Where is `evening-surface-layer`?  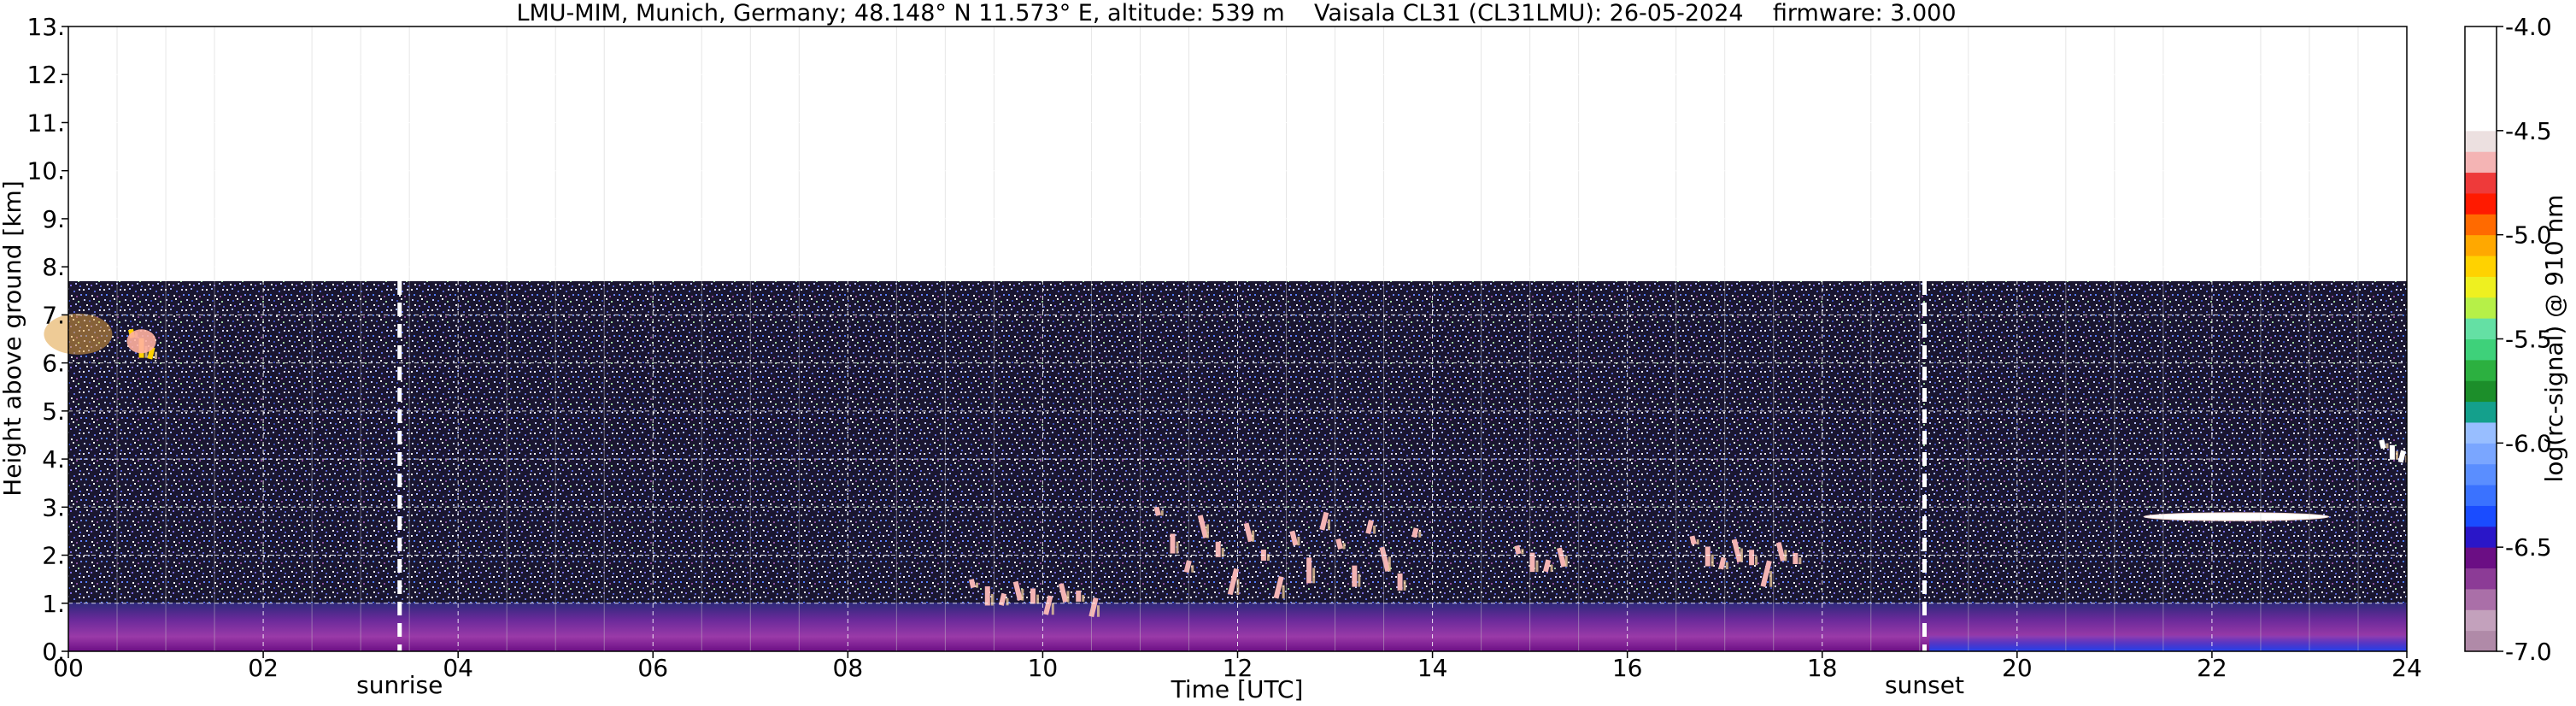 evening-surface-layer is located at coordinates (2168, 642).